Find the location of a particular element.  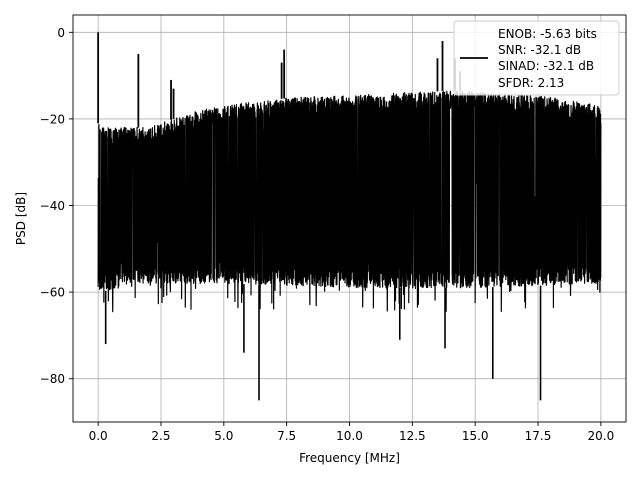

legend-entry-sinad: SINAD: -32.1 dB is located at coordinates (546, 66).